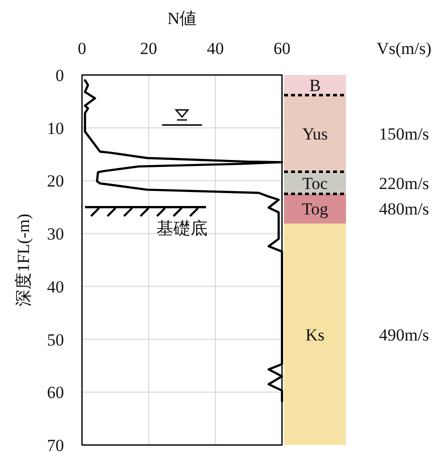 This screenshot has width=446, height=452. What do you see at coordinates (215, 48) in the screenshot?
I see `x-tick-label: 40` at bounding box center [215, 48].